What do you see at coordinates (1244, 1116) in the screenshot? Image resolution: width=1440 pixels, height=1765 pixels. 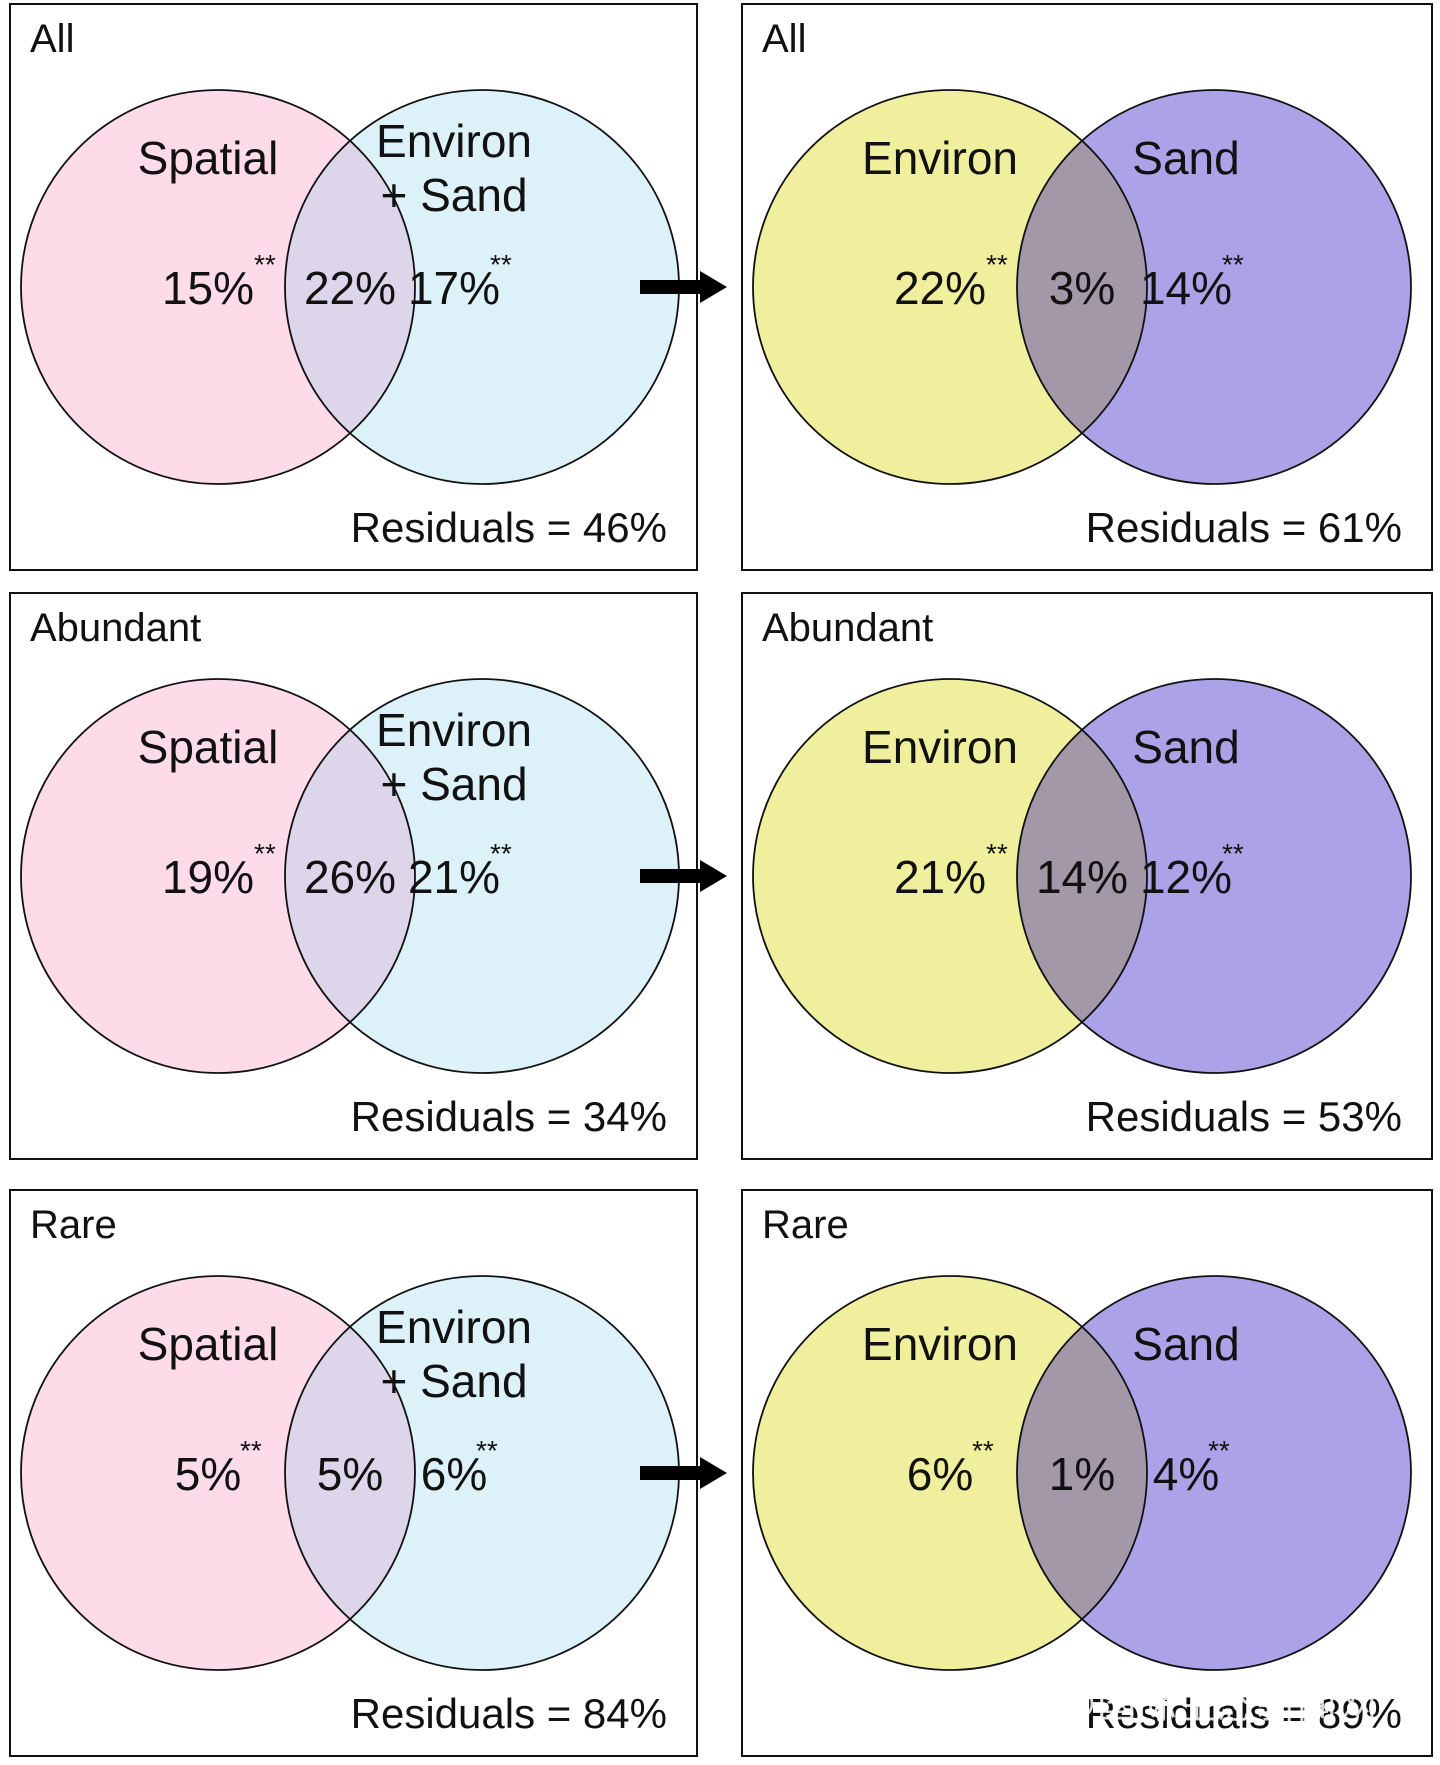 I see `residuals-label: Residuals = 53%` at bounding box center [1244, 1116].